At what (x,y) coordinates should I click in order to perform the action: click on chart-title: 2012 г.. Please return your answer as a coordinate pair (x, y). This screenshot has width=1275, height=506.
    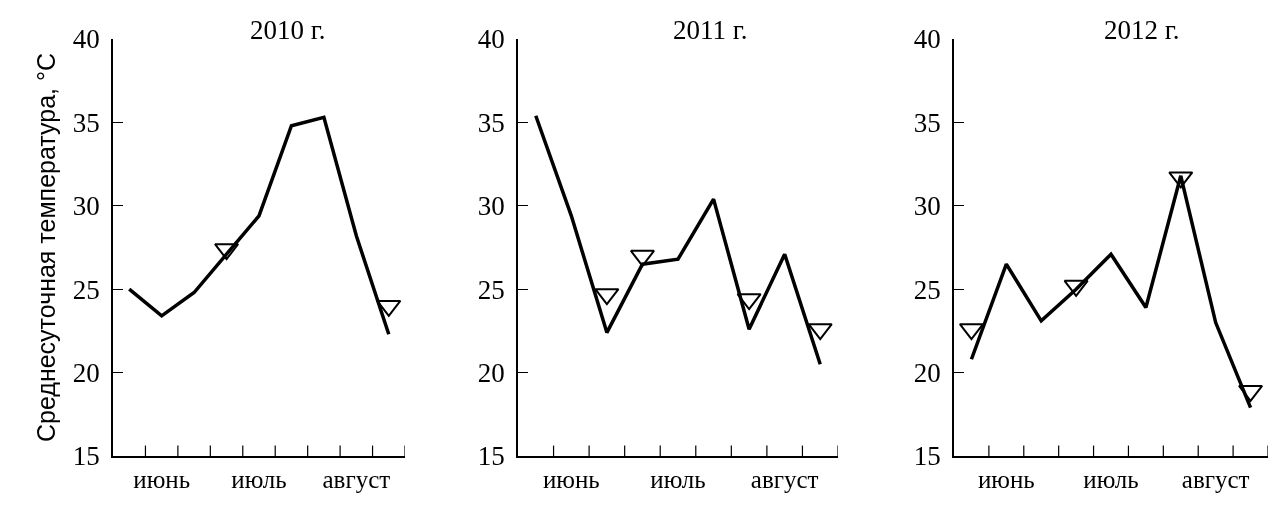
    Looking at the image, I should click on (1142, 30).